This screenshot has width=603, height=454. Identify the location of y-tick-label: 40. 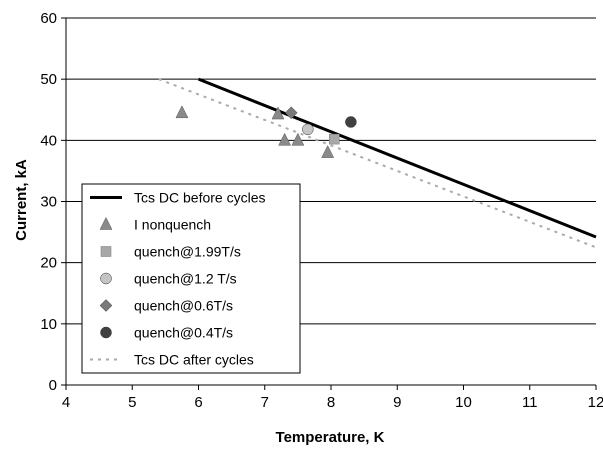
(48, 140).